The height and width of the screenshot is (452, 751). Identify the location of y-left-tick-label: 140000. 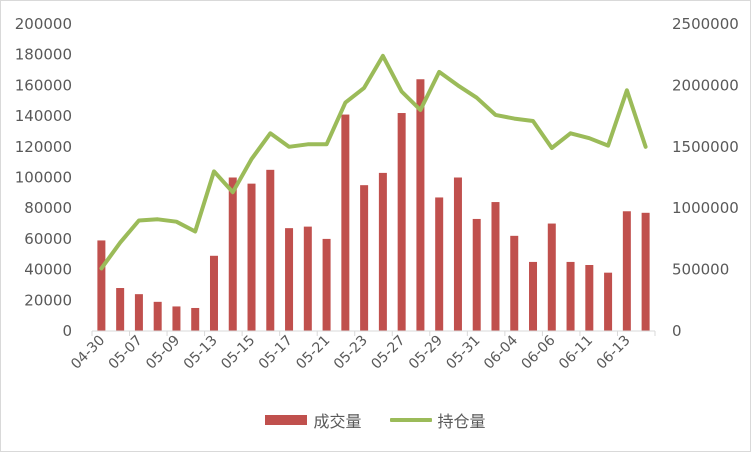
(43, 116).